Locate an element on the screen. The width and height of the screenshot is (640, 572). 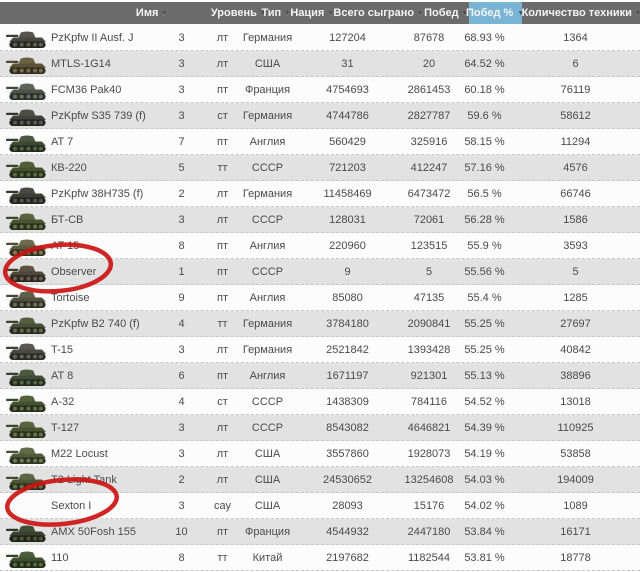
vehicle-count: 66746 is located at coordinates (575, 193).